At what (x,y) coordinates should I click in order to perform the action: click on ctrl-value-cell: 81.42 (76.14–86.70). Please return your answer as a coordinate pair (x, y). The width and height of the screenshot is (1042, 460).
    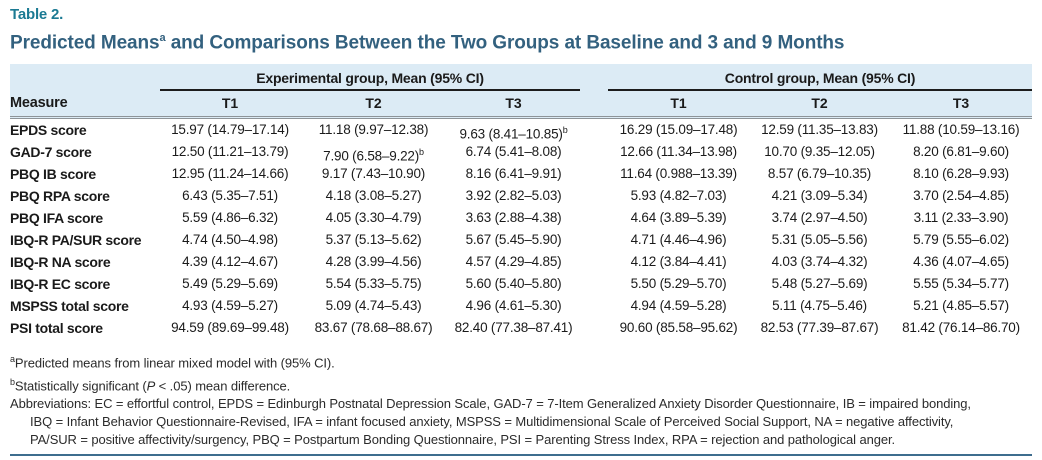
    Looking at the image, I should click on (961, 328).